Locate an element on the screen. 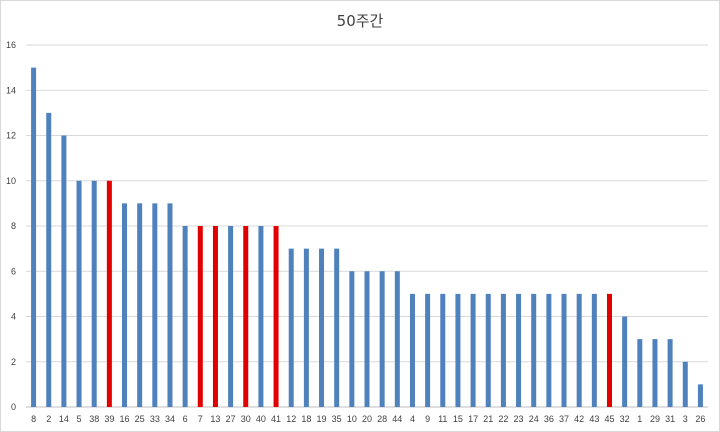 The height and width of the screenshot is (432, 720). x-tick-label: 4 is located at coordinates (412, 419).